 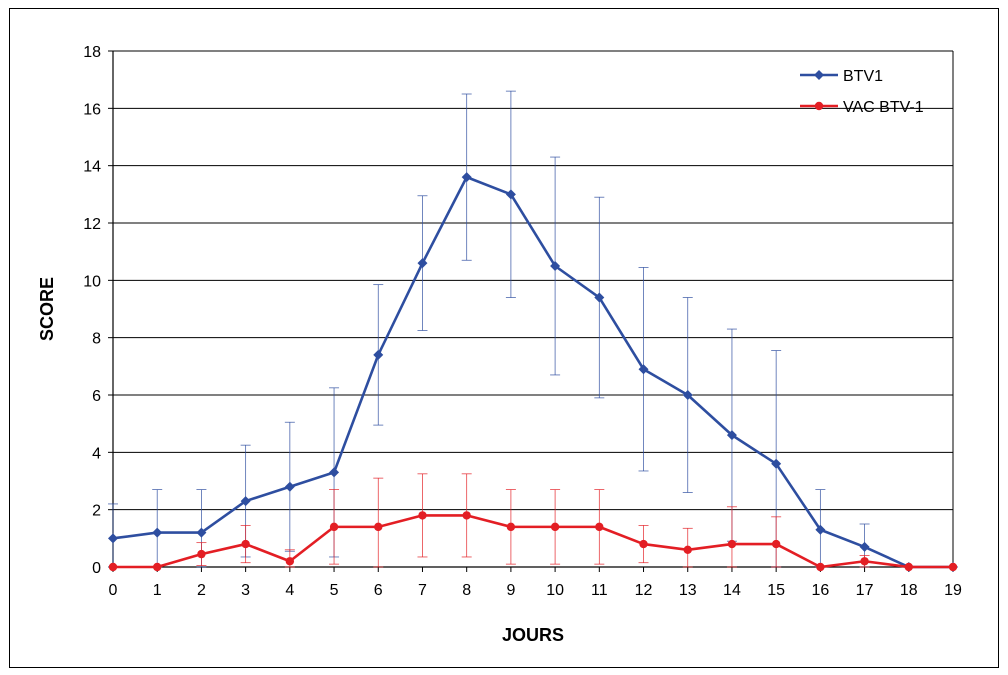 I want to click on x-tick-label: 7, so click(x=422, y=590).